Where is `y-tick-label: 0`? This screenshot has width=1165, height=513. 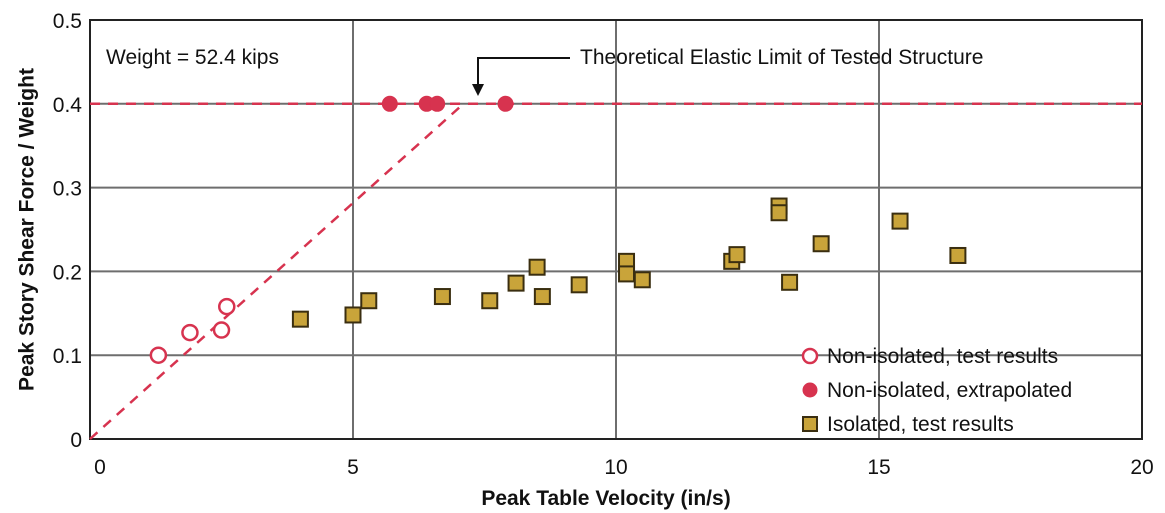 y-tick-label: 0 is located at coordinates (76, 440).